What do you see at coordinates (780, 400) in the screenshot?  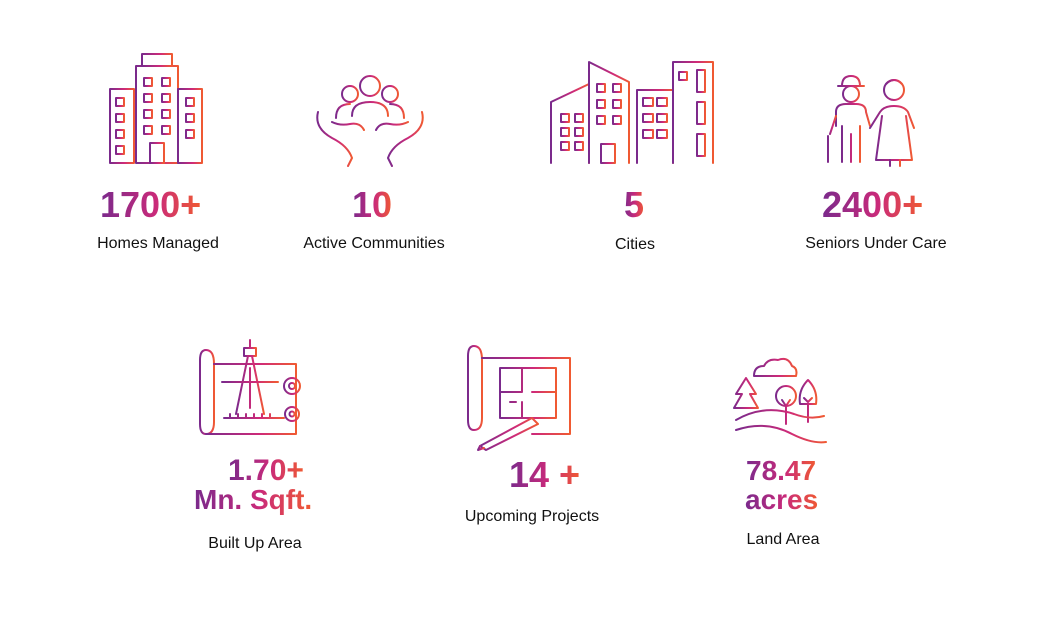 I see `landscape-trees-icon` at bounding box center [780, 400].